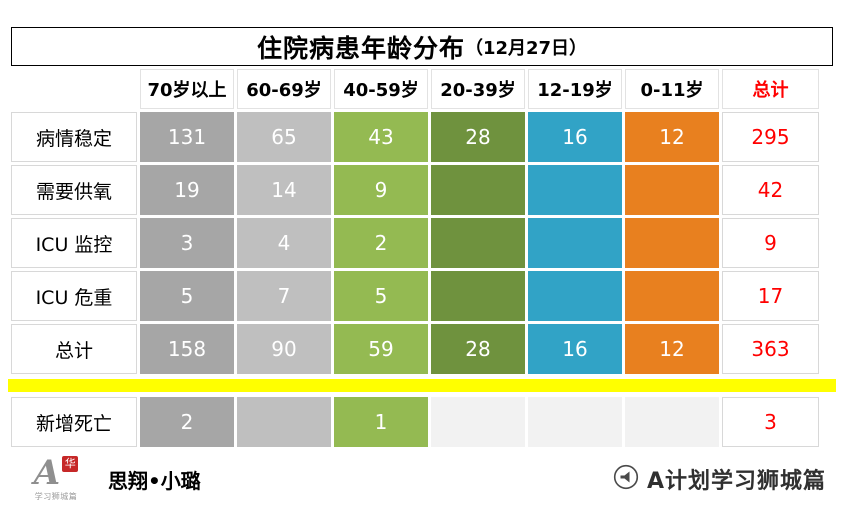  I want to click on page-title: 住院病患年龄分布, so click(360, 48).